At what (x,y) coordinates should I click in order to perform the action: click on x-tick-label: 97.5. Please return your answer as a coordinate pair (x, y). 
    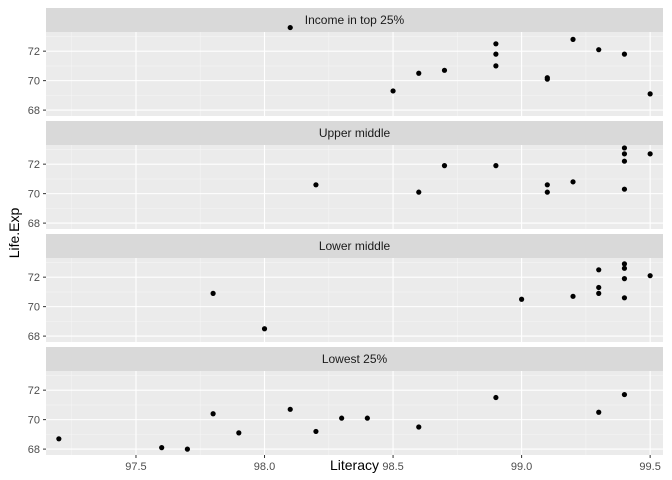
    Looking at the image, I should click on (135, 467).